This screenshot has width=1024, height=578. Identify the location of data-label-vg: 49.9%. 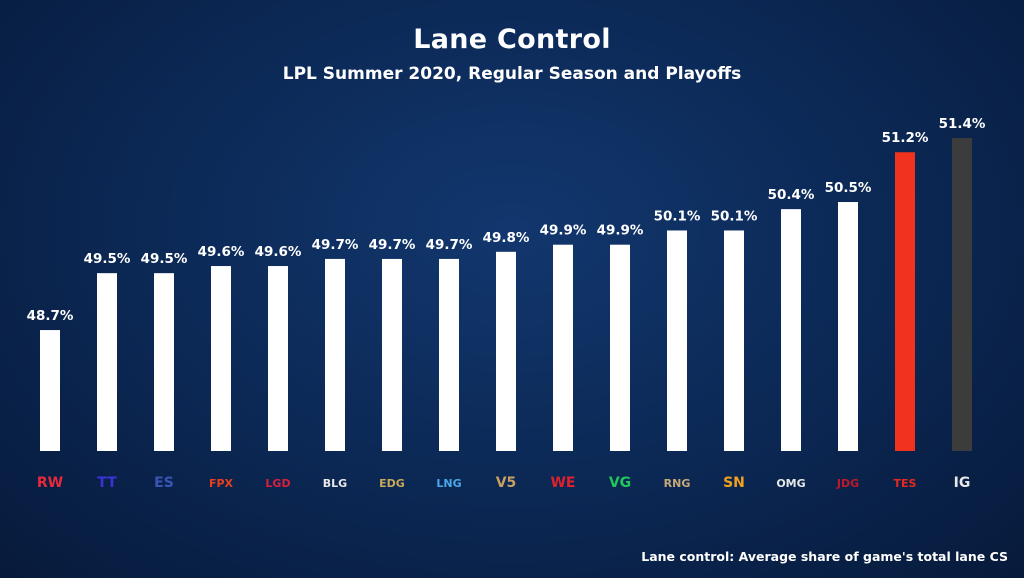
(620, 231).